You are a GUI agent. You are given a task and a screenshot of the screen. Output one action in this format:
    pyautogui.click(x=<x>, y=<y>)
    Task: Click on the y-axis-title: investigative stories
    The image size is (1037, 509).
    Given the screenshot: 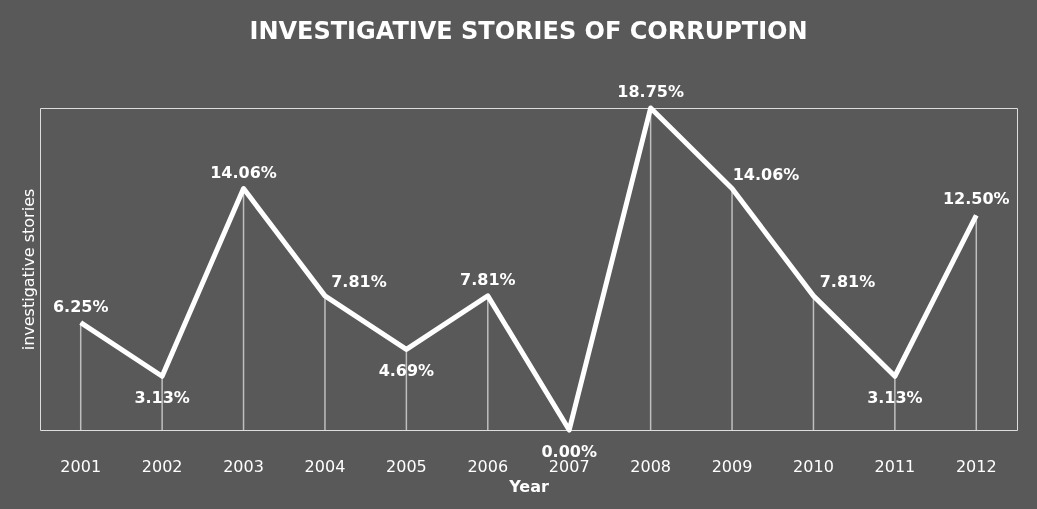 What is the action you would take?
    pyautogui.click(x=28, y=269)
    